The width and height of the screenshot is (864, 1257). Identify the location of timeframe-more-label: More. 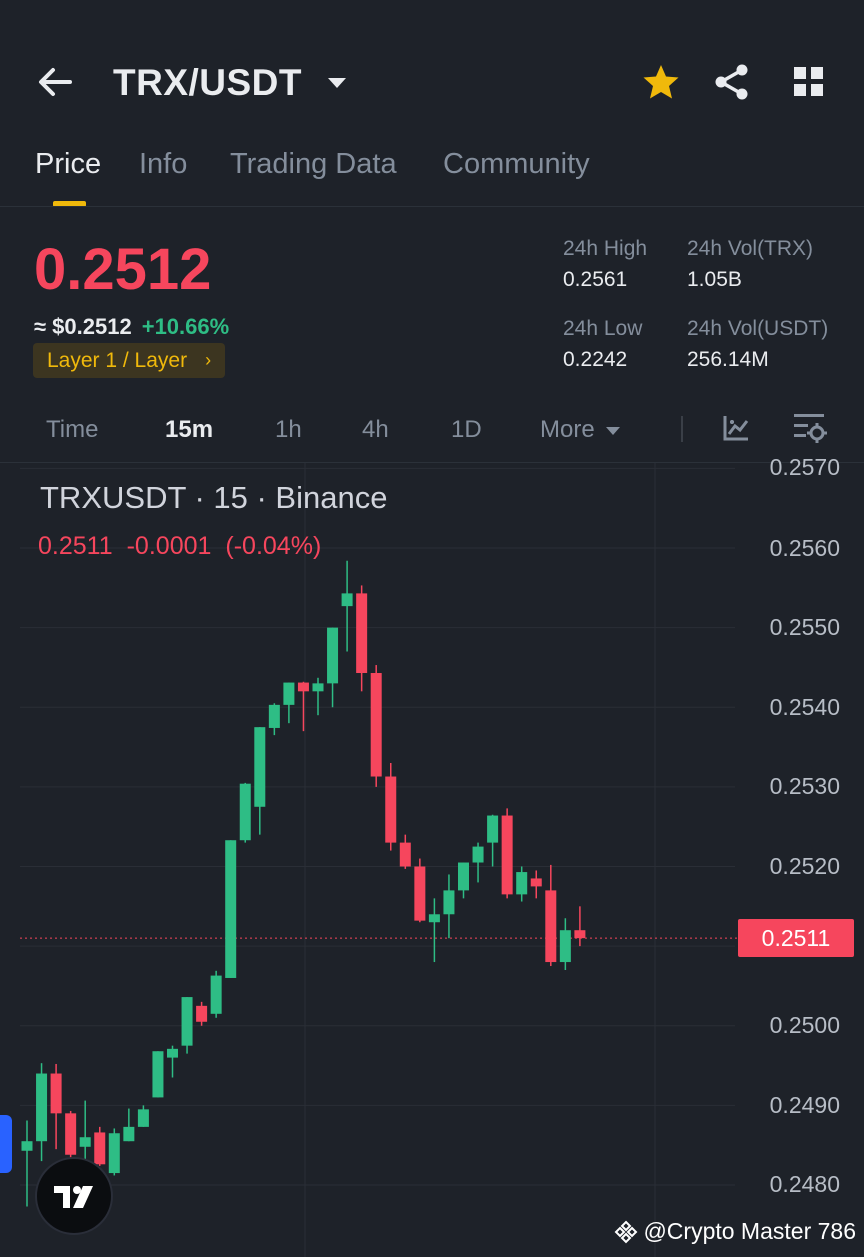
(567, 429).